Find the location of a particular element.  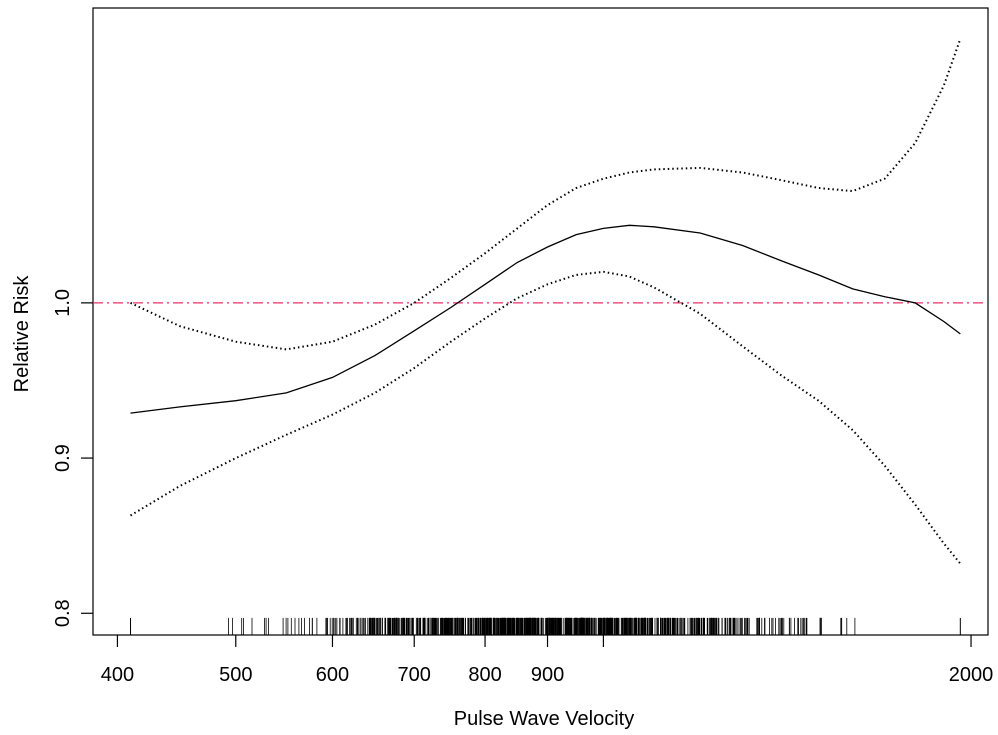

x-axis: 400 500 600 700 800 900 2000 is located at coordinates (547, 660).